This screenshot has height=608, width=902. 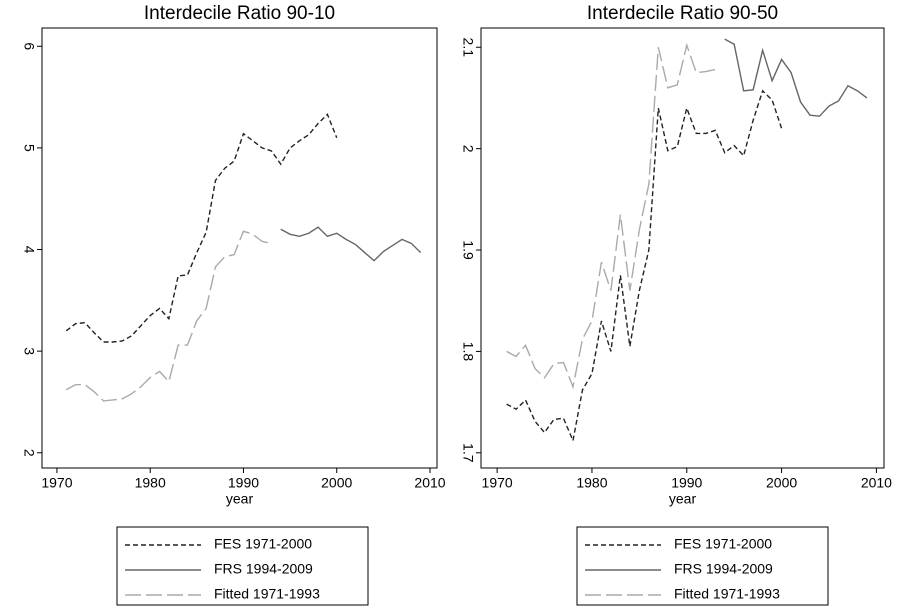 I want to click on y-tick-label: 2.1, so click(x=468, y=48).